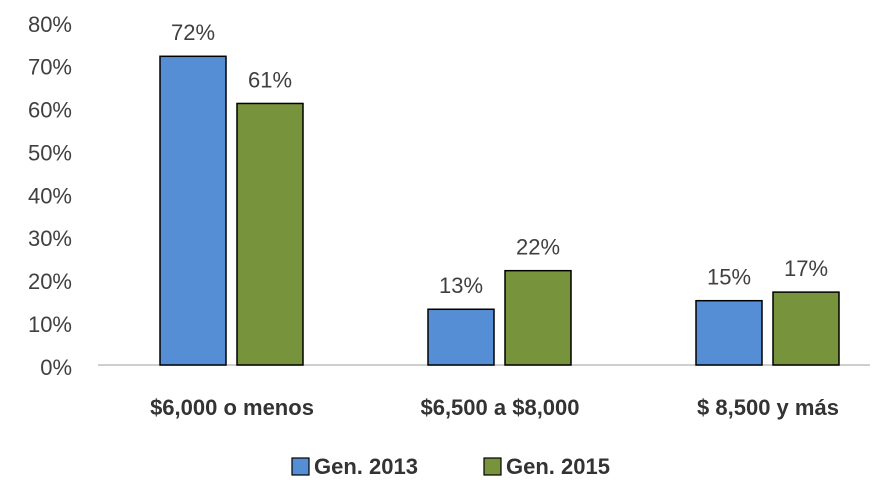 The image size is (888, 480). Describe the element at coordinates (232, 407) in the screenshot. I see `x-tick-label: $6,000 o menos` at that location.